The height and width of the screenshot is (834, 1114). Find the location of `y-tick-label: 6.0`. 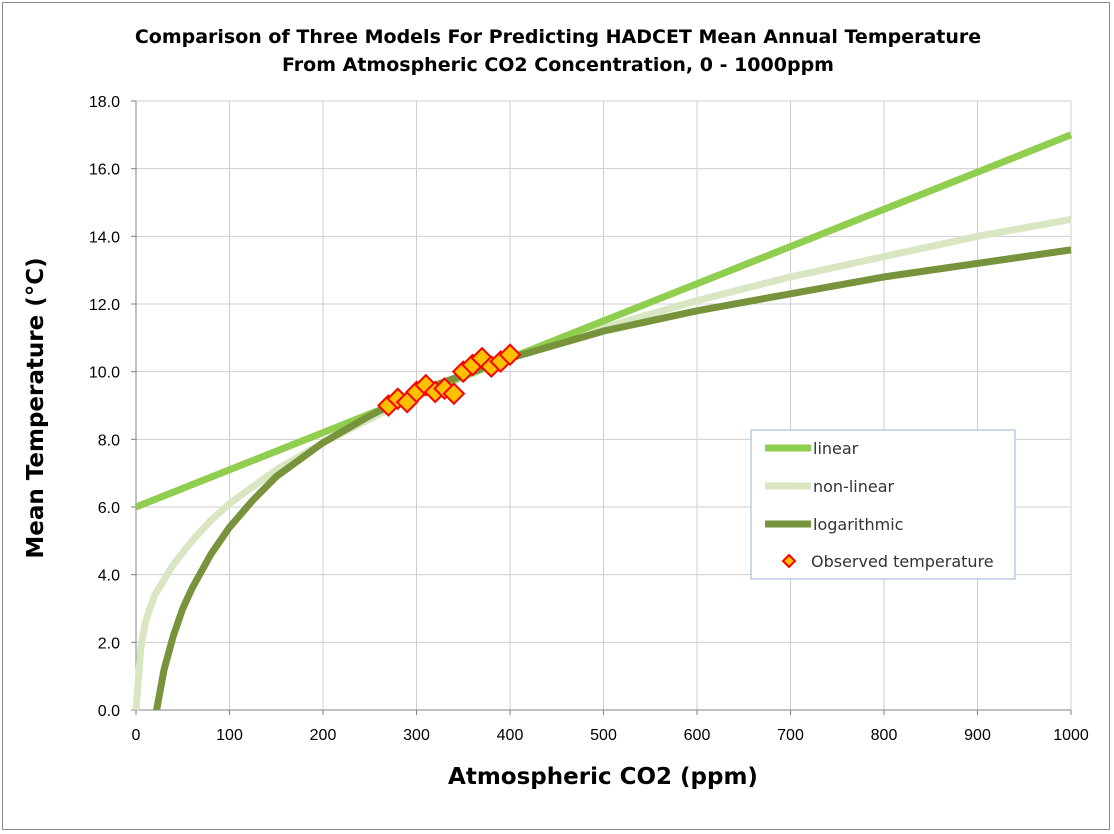

y-tick-label: 6.0 is located at coordinates (109, 508).